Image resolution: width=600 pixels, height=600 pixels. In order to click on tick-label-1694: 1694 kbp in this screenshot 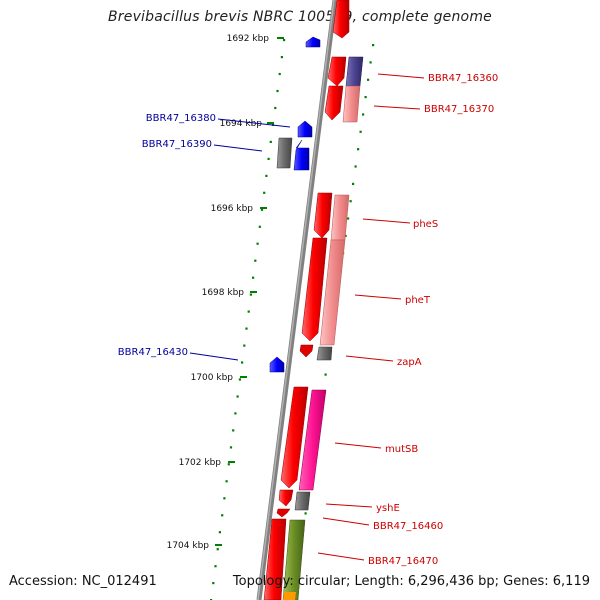, I will do `click(241, 124)`.